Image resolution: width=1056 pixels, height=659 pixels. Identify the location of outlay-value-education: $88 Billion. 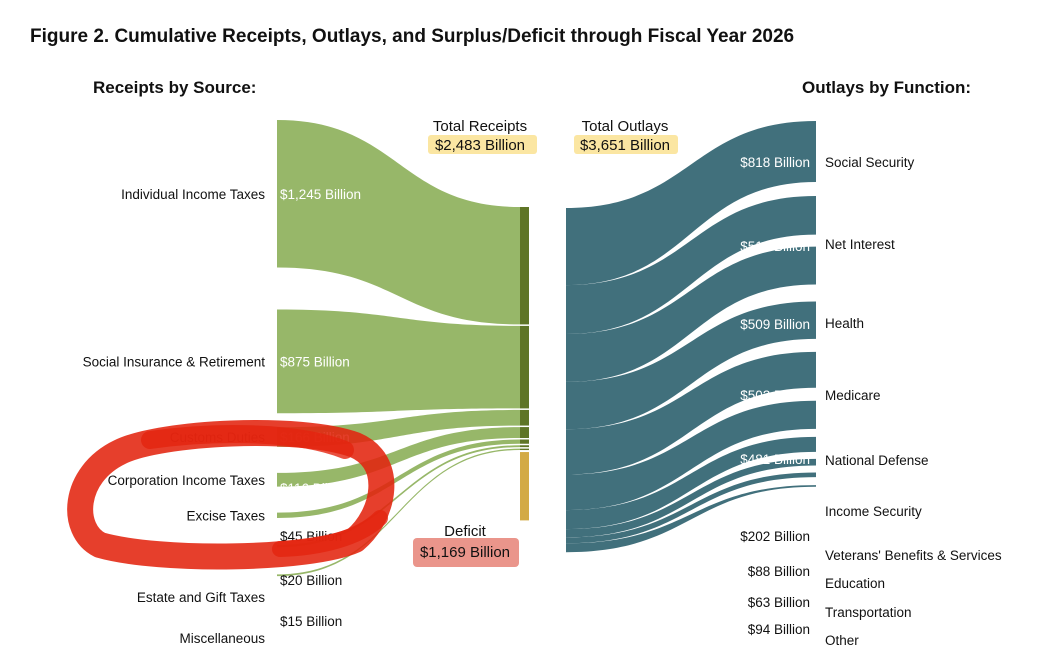
(779, 571).